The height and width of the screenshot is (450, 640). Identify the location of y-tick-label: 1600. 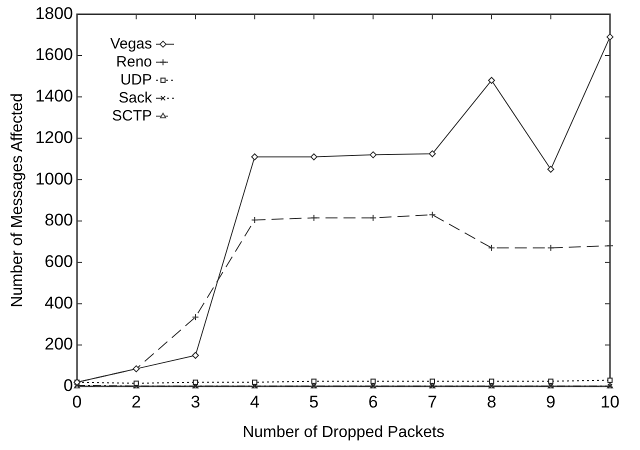
(54, 54).